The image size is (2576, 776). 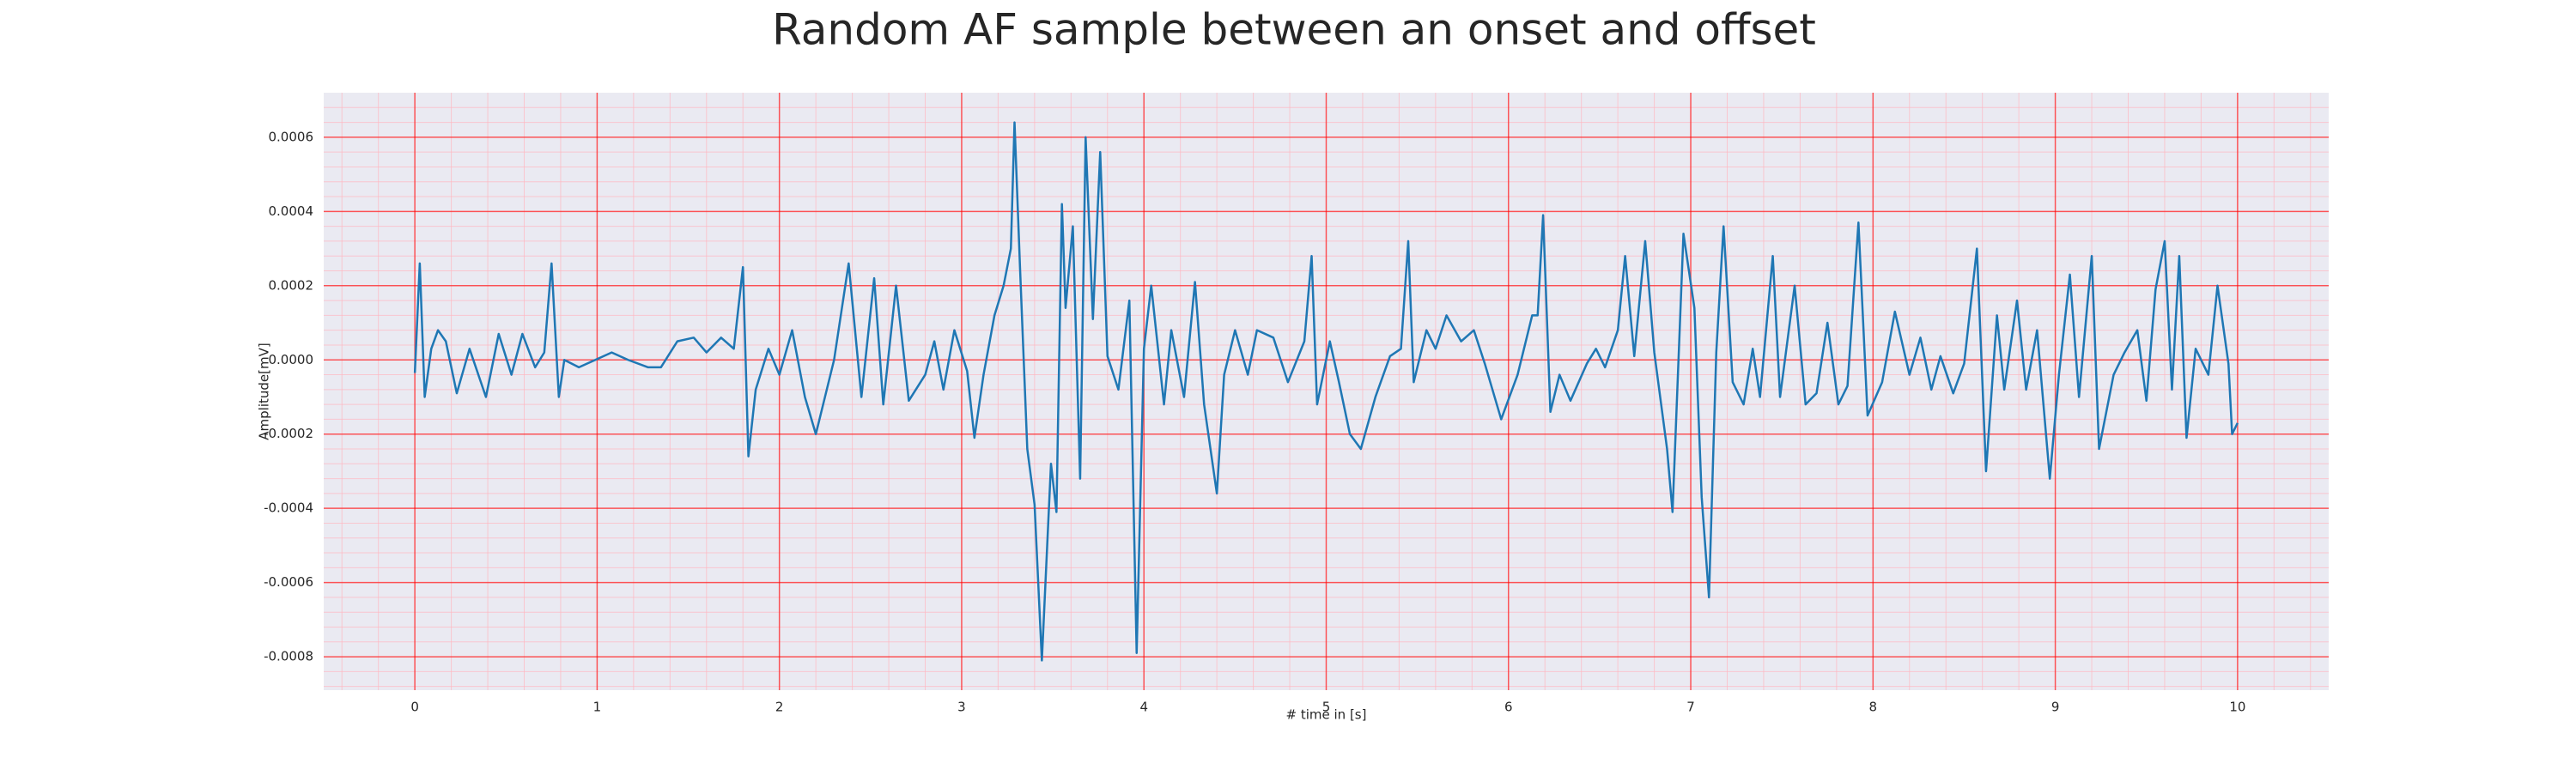 I want to click on x-tick-label: 8, so click(x=1873, y=707).